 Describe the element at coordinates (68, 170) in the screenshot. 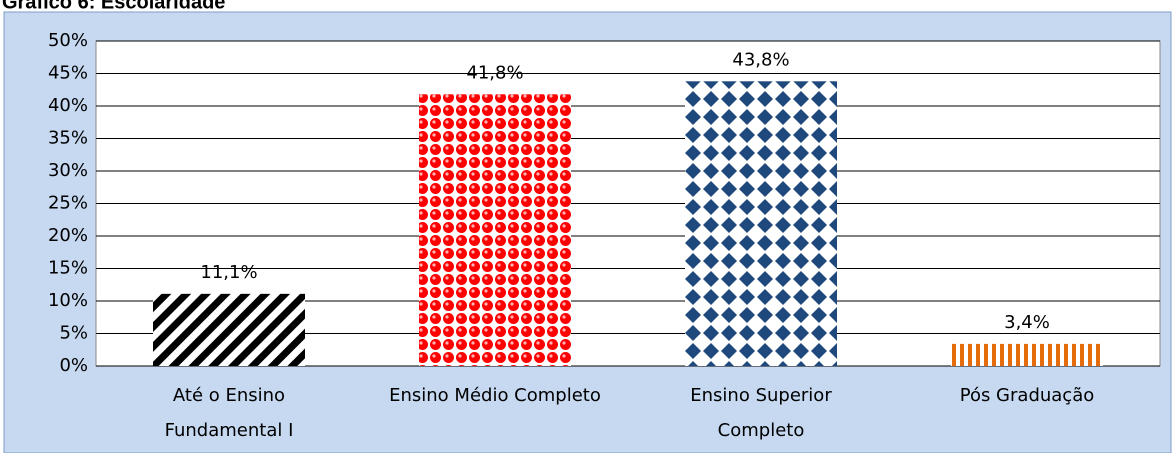

I see `y-tick-label: 30%` at that location.